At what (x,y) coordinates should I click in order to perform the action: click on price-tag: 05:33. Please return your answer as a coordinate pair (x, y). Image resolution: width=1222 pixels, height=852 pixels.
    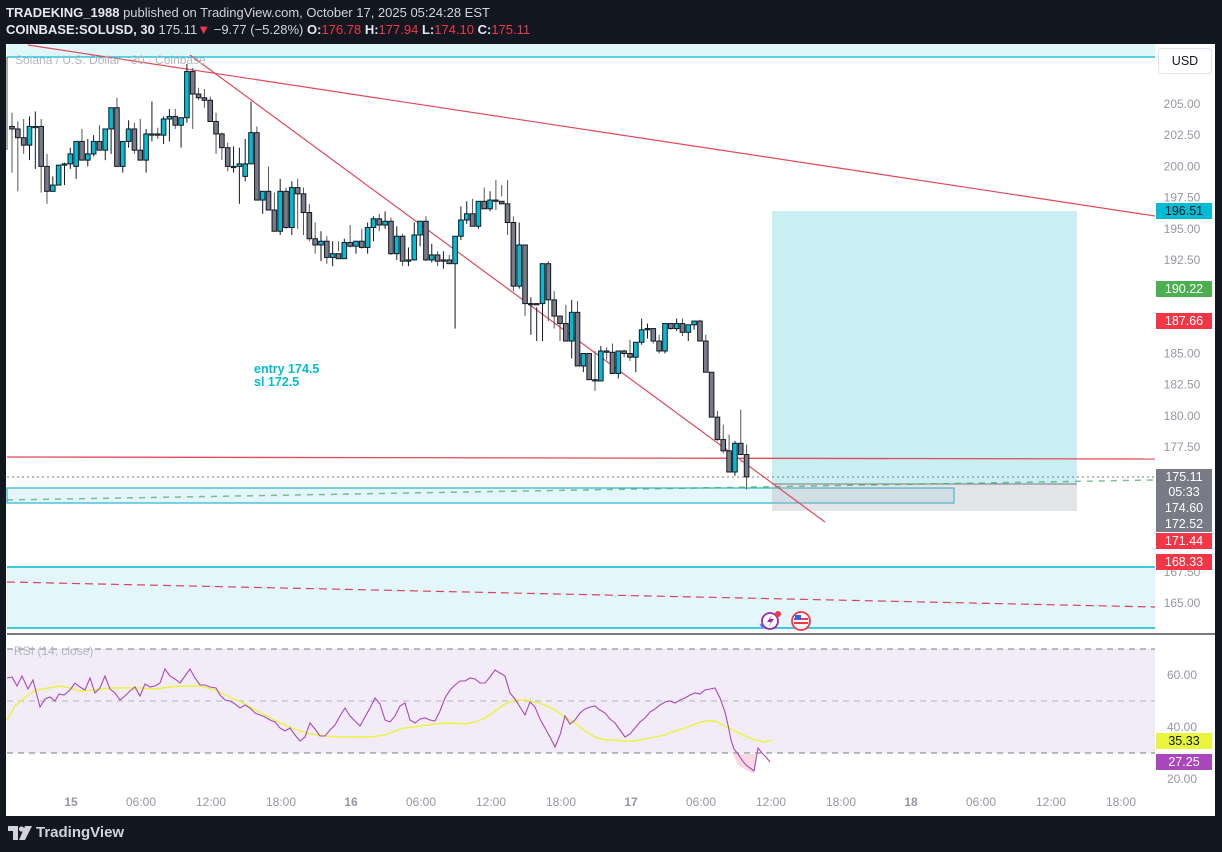
    Looking at the image, I should click on (1184, 492).